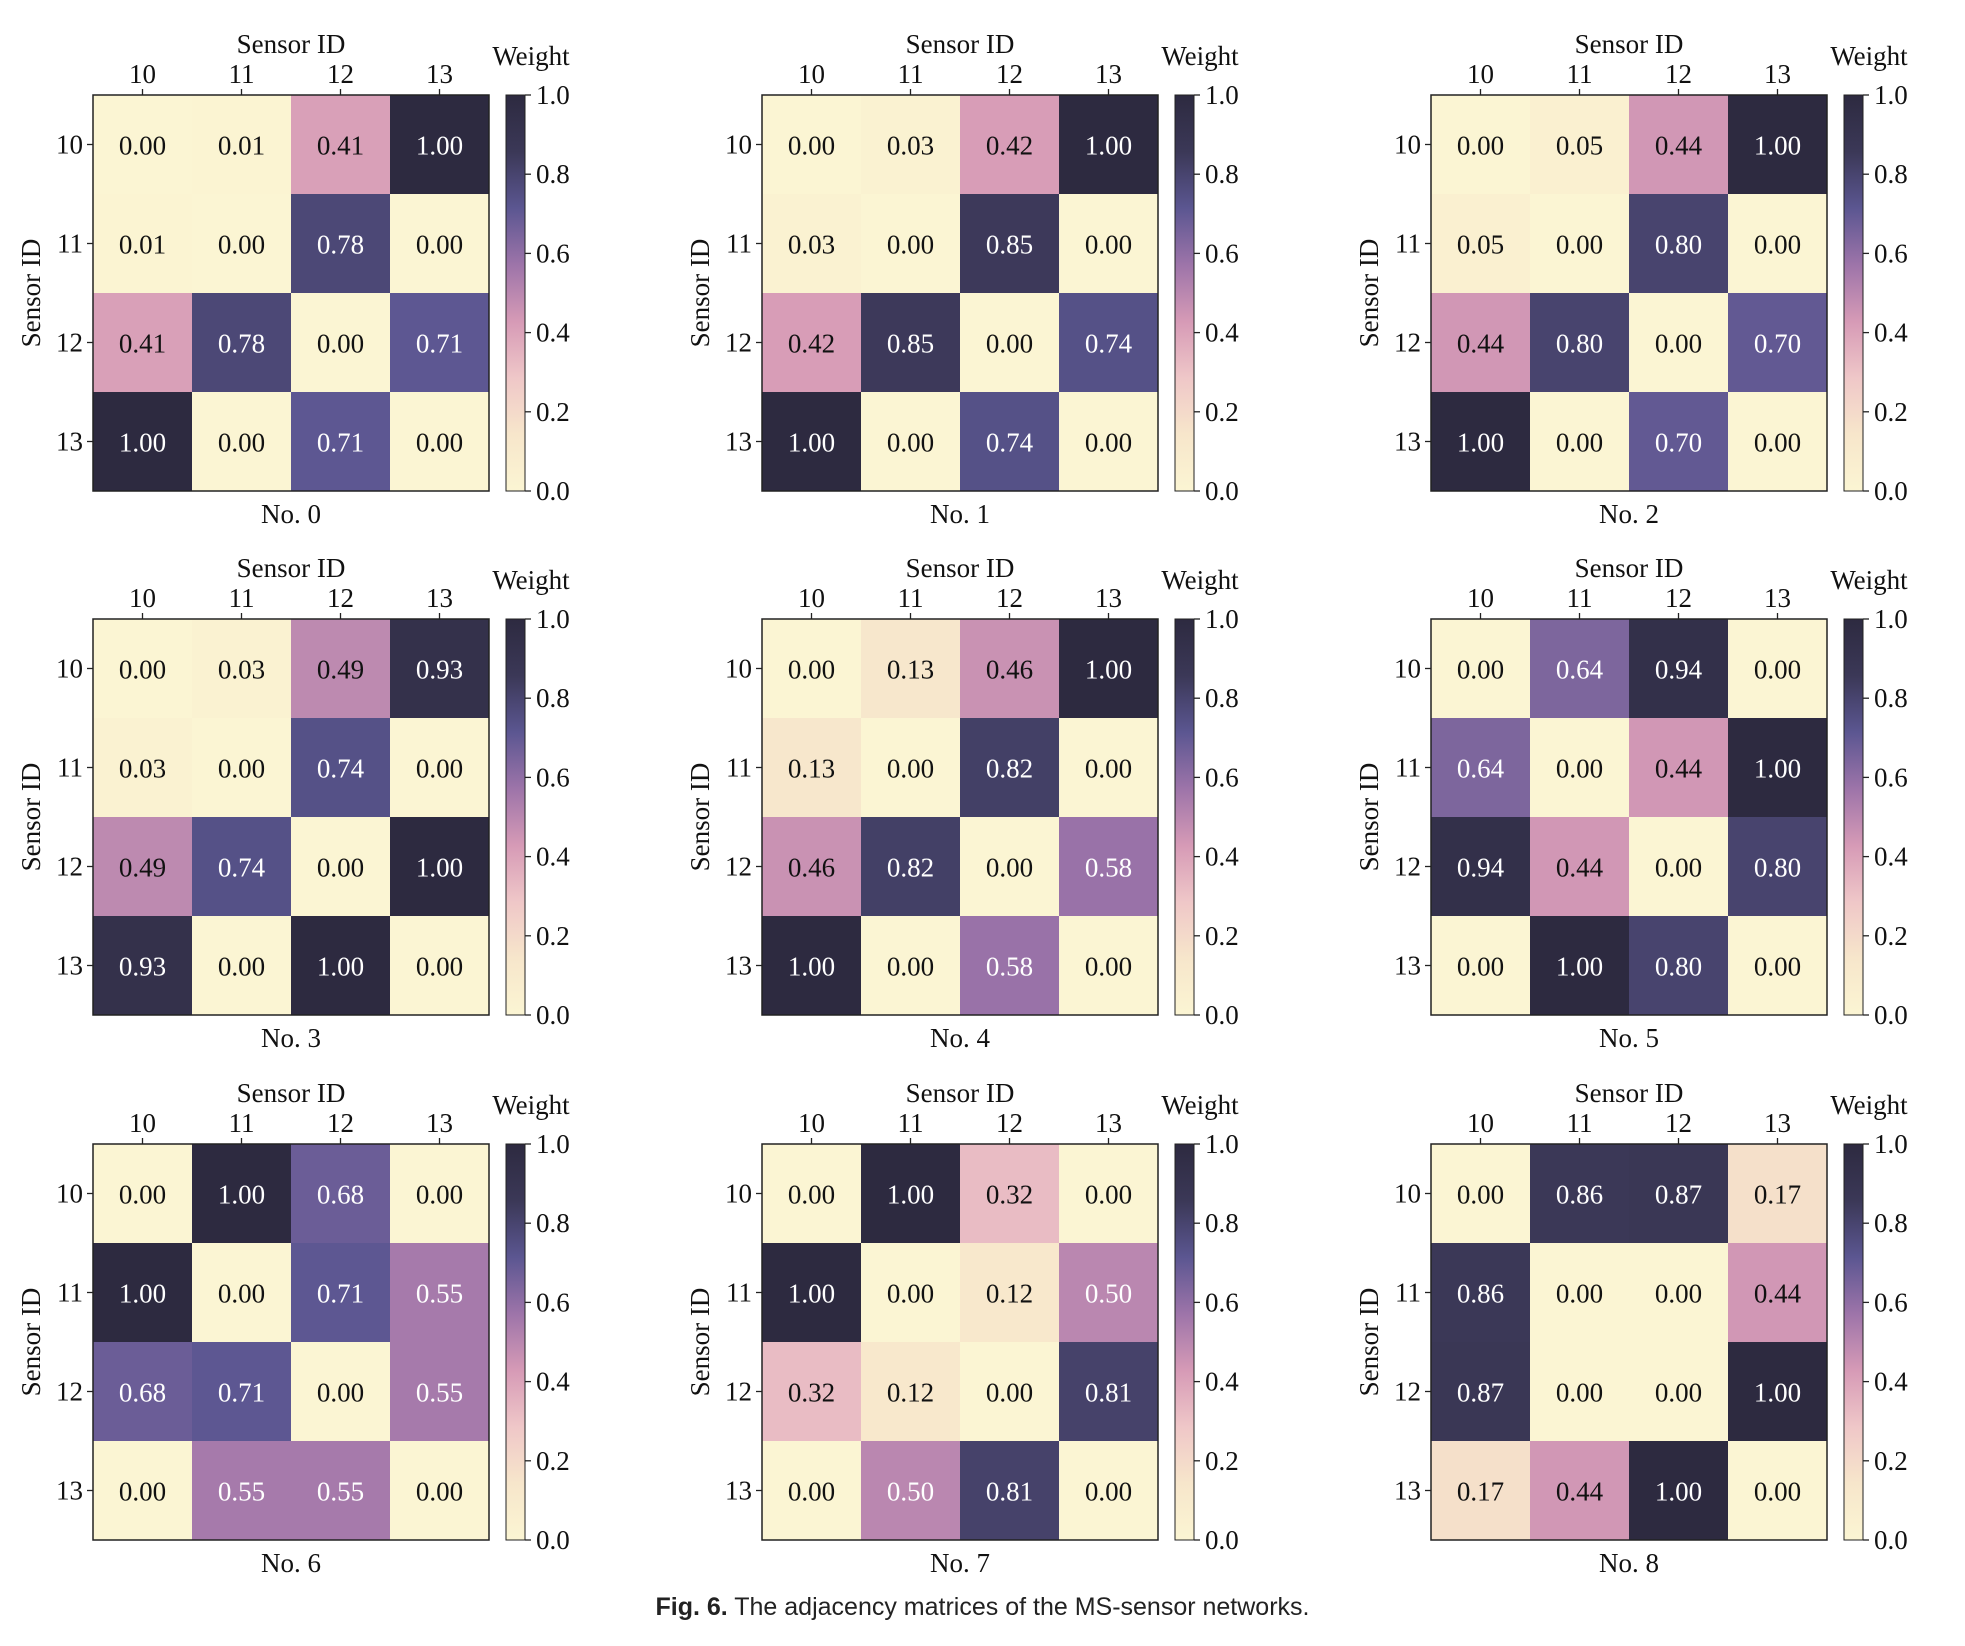 This screenshot has height=1646, width=1965. What do you see at coordinates (1678, 443) in the screenshot?
I see `cell-value-label: 0.70` at bounding box center [1678, 443].